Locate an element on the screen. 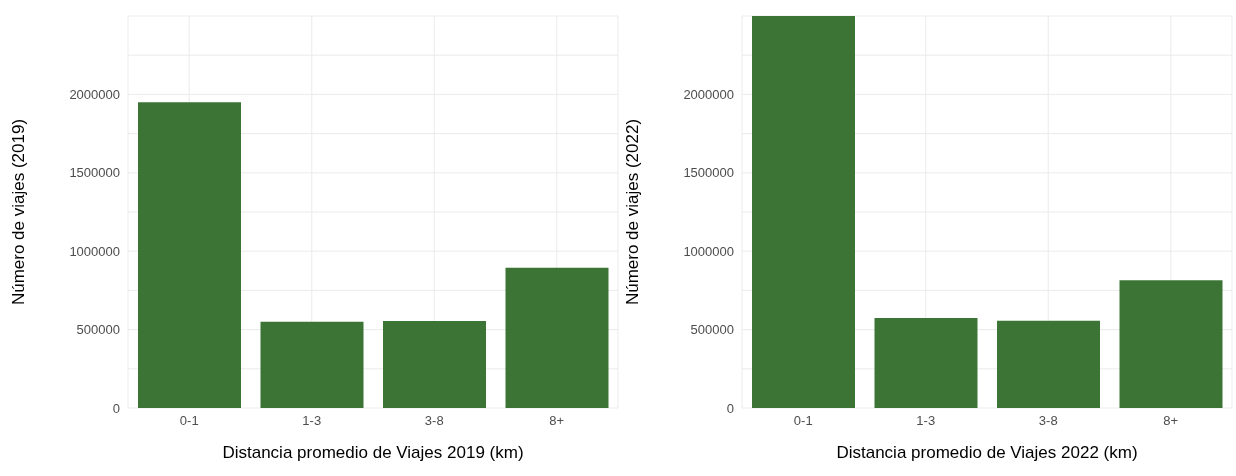 The width and height of the screenshot is (1236, 476). x-axis-title: Distancia promedio de Viajes 2022 (km) is located at coordinates (987, 452).